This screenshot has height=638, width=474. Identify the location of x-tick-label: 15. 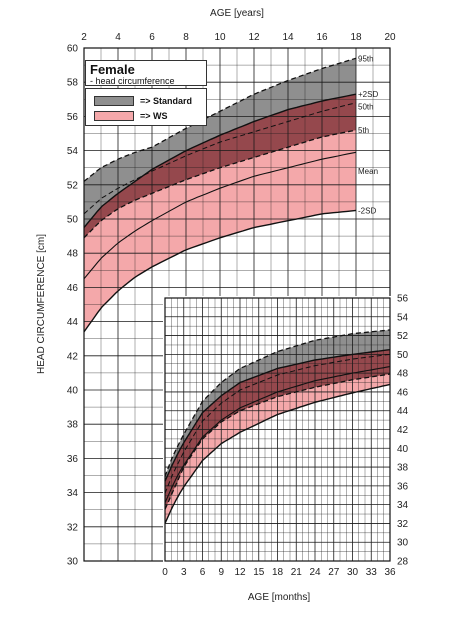
(259, 572).